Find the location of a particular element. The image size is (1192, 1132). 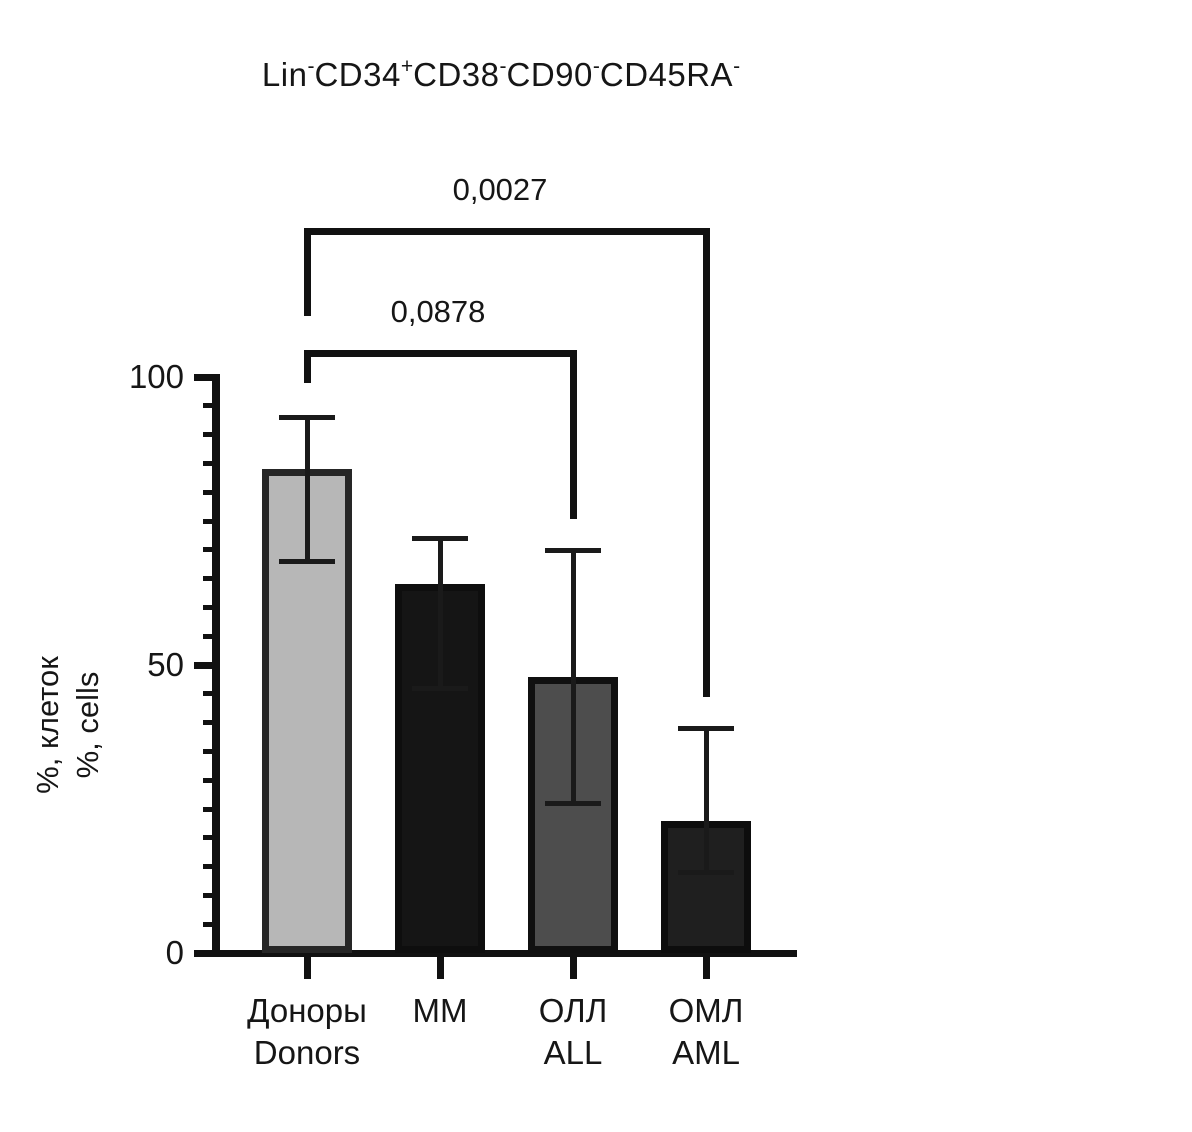

x-label-ru-aml: ОМЛ is located at coordinates (706, 1010).